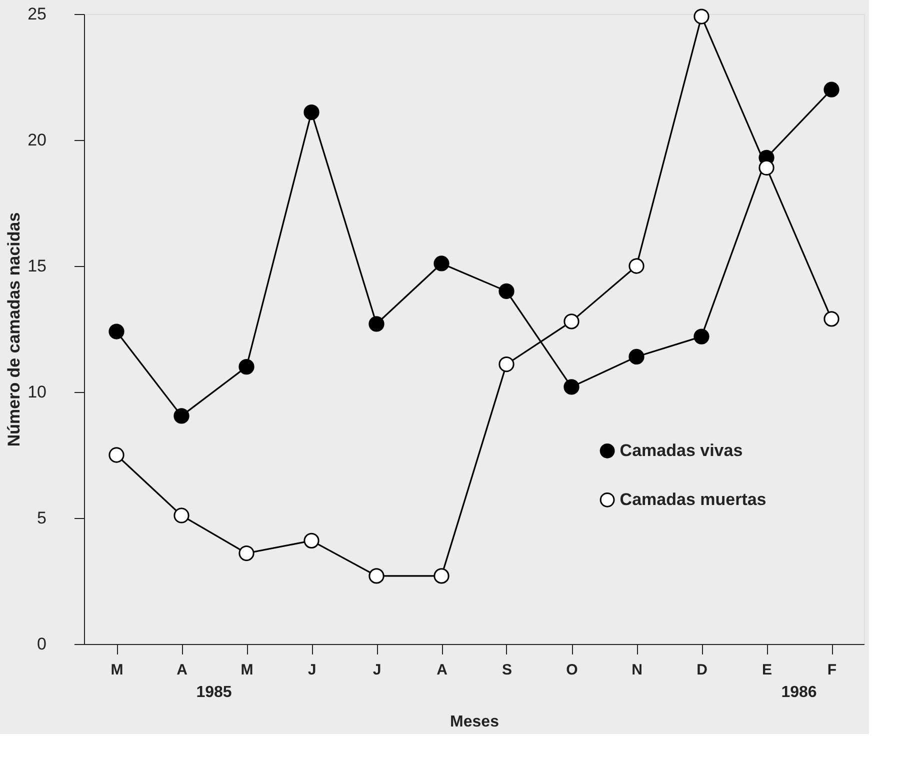 The height and width of the screenshot is (782, 904). Describe the element at coordinates (214, 692) in the screenshot. I see `text: 1985` at that location.